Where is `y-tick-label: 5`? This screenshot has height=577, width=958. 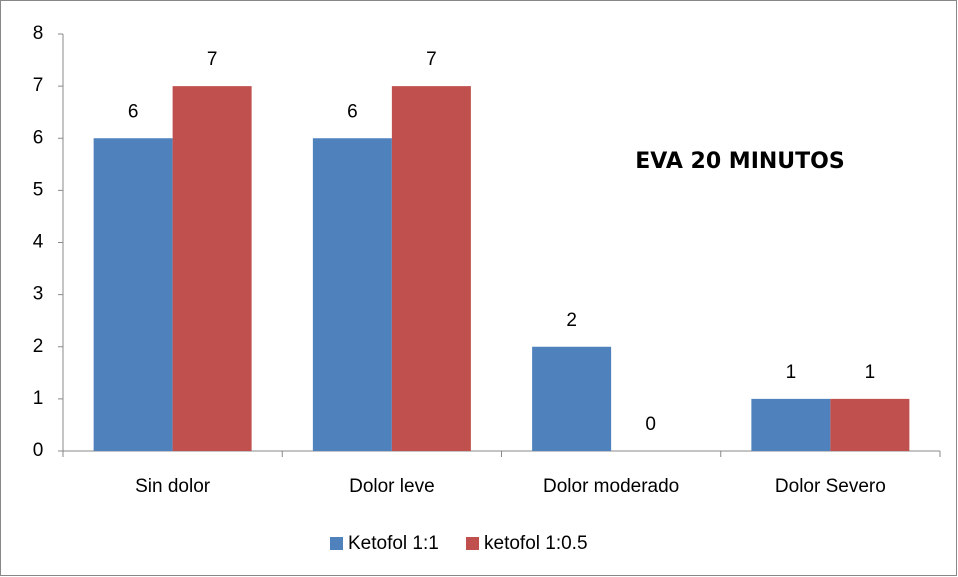 y-tick-label: 5 is located at coordinates (38, 189).